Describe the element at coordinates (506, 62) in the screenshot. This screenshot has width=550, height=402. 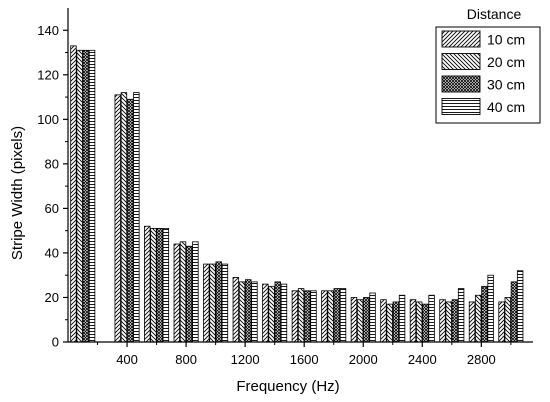
I see `legend-label: 20 cm` at that location.